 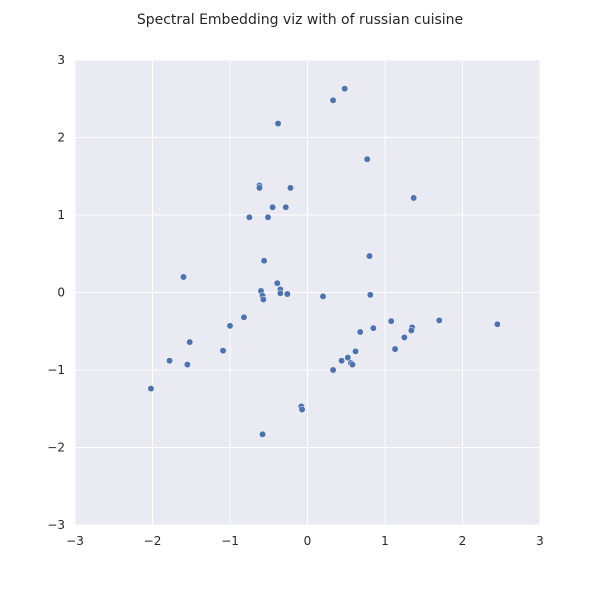 What do you see at coordinates (56, 525) in the screenshot?
I see `y-tick-label: −3` at bounding box center [56, 525].